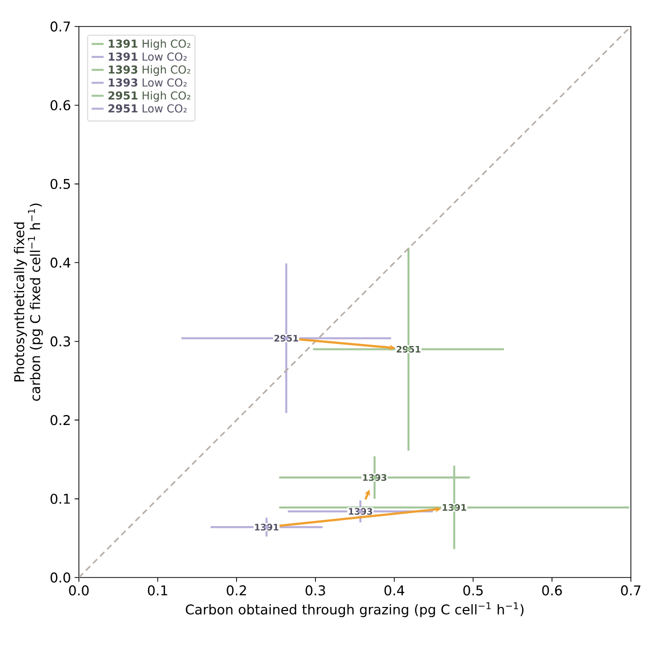 The width and height of the screenshot is (667, 646). I want to click on x-axis-title: Carbon obtained through grazing (pg C cell$^{−1}$ h$^{−1}$), so click(355, 610).